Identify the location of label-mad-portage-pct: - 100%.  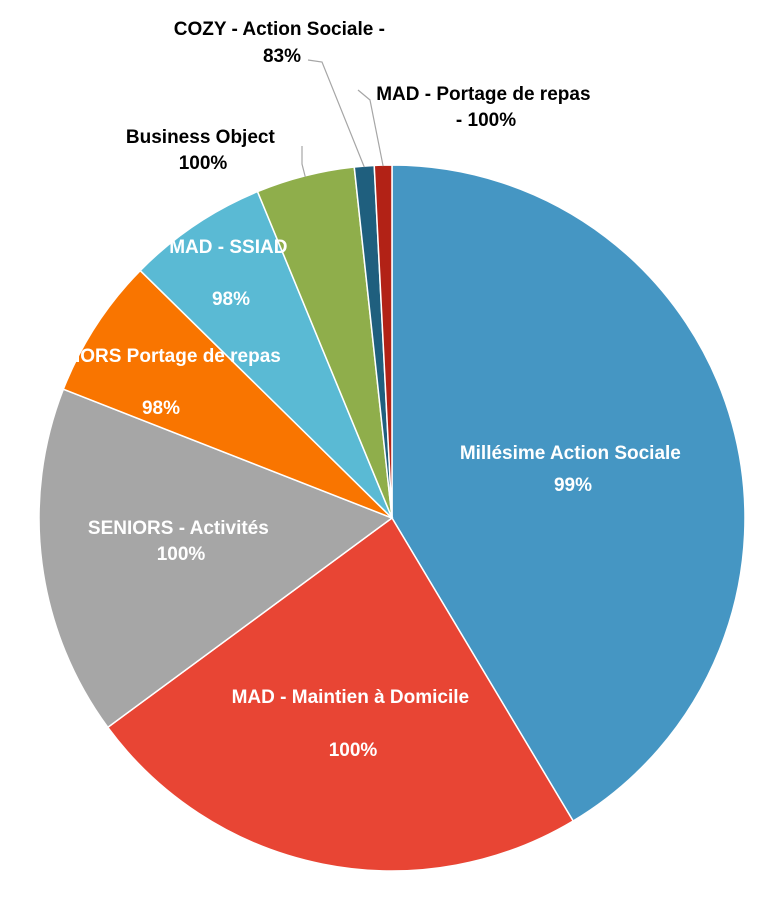
(486, 120).